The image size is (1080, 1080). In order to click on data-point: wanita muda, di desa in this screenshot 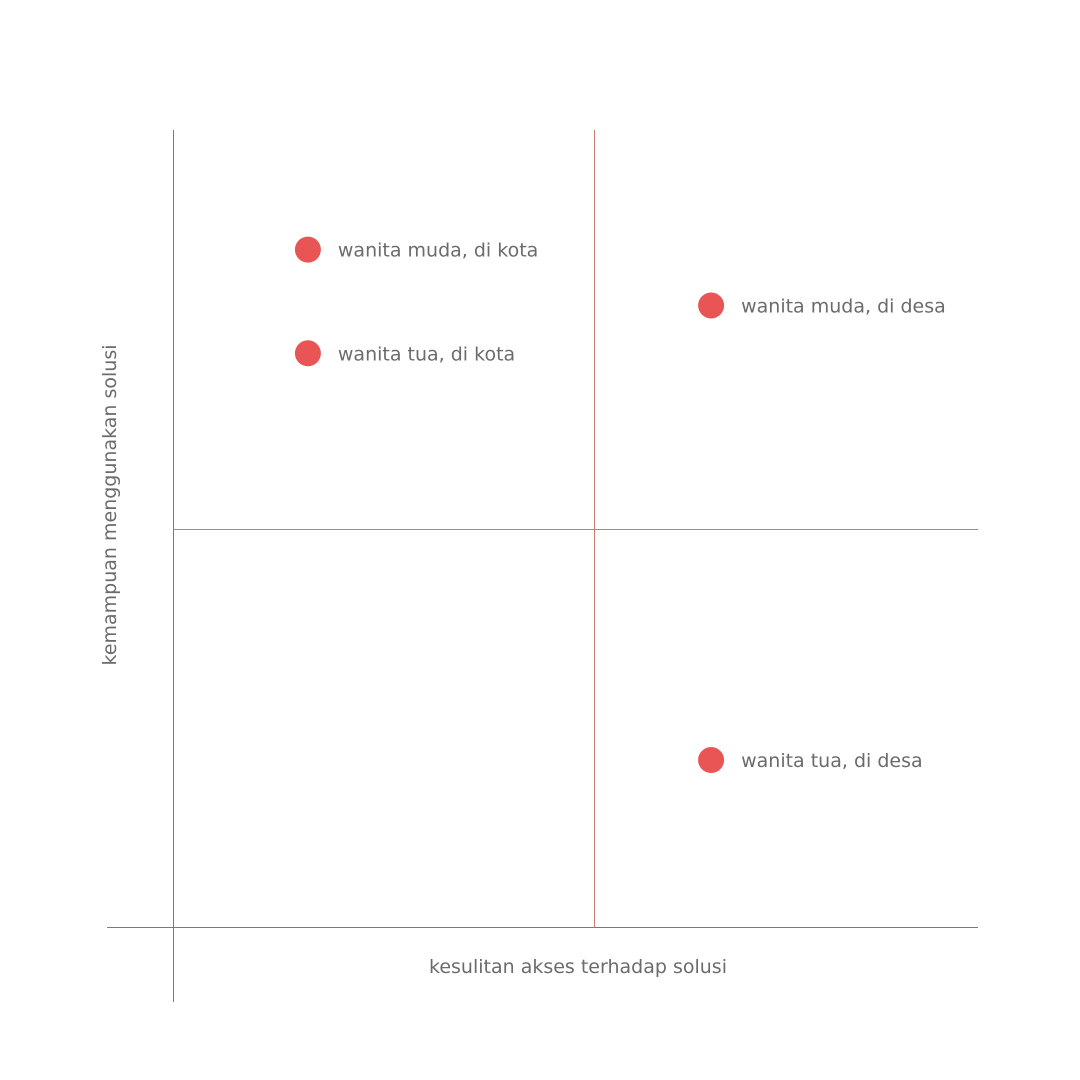, I will do `click(822, 305)`.